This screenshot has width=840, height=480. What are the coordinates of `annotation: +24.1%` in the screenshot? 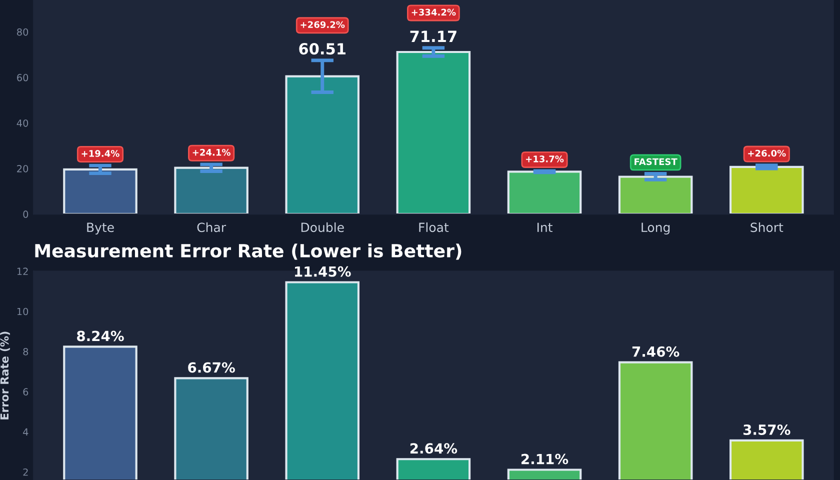 It's located at (211, 152).